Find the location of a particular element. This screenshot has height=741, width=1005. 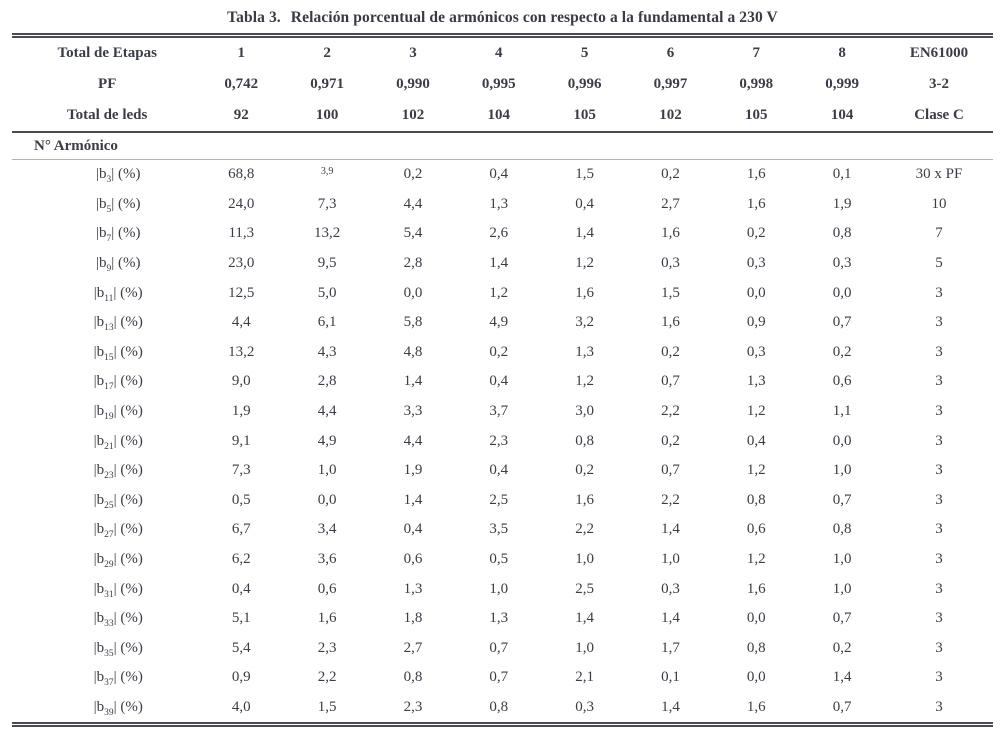

value-text: 9,1 is located at coordinates (241, 440).